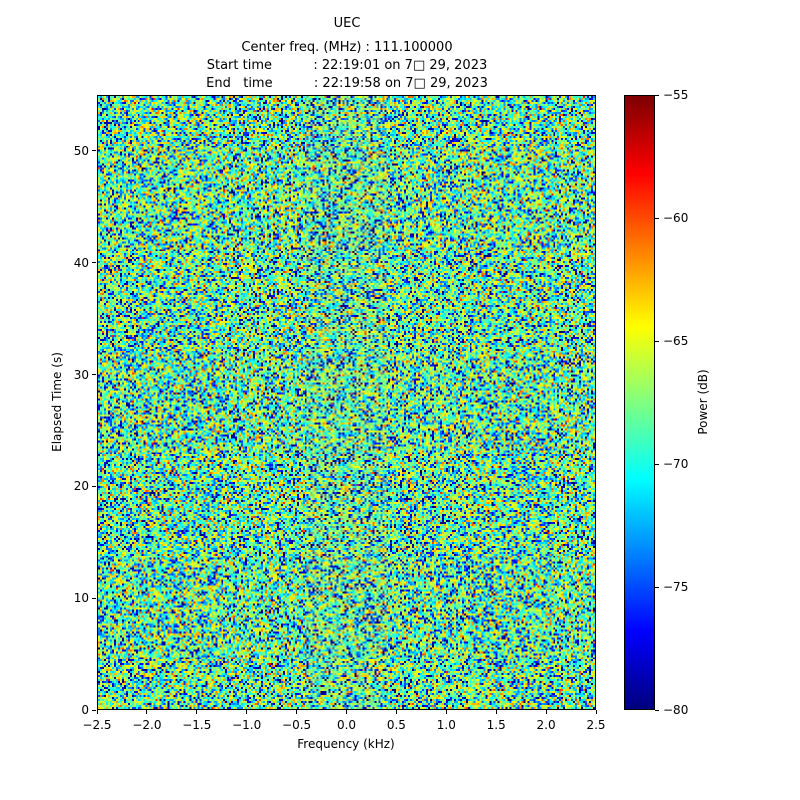 The width and height of the screenshot is (800, 800). What do you see at coordinates (347, 47) in the screenshot?
I see `center-freq-annotation: Center freq. (MHz) : 111.100000` at bounding box center [347, 47].